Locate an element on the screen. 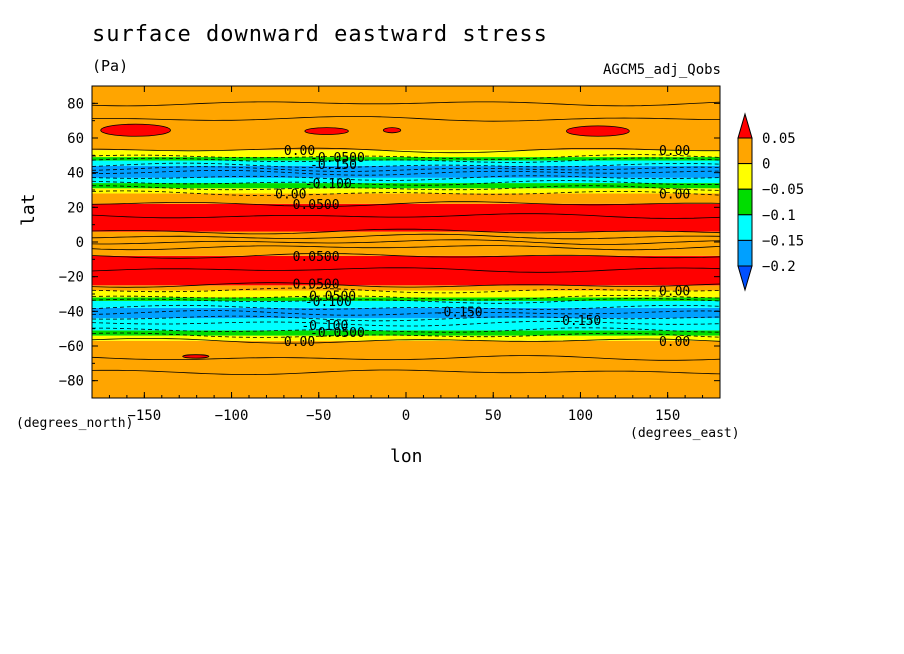 The height and width of the screenshot is (654, 904). chart-title: surface downward eastward stress is located at coordinates (320, 34).